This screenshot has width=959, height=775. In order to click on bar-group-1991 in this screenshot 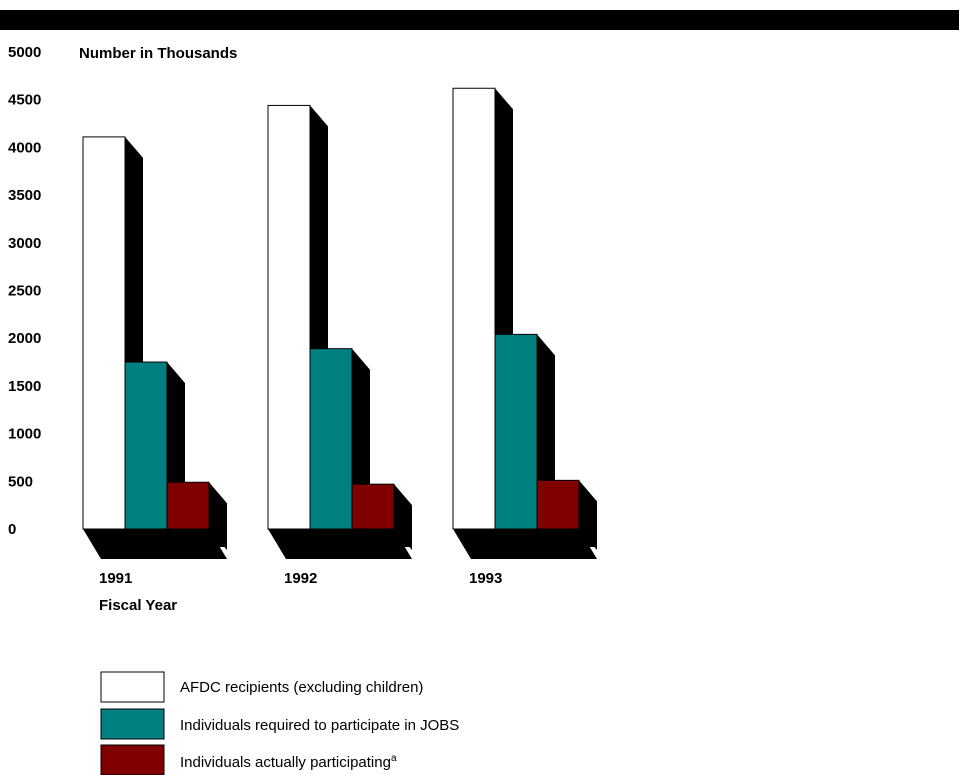, I will do `click(154, 347)`.